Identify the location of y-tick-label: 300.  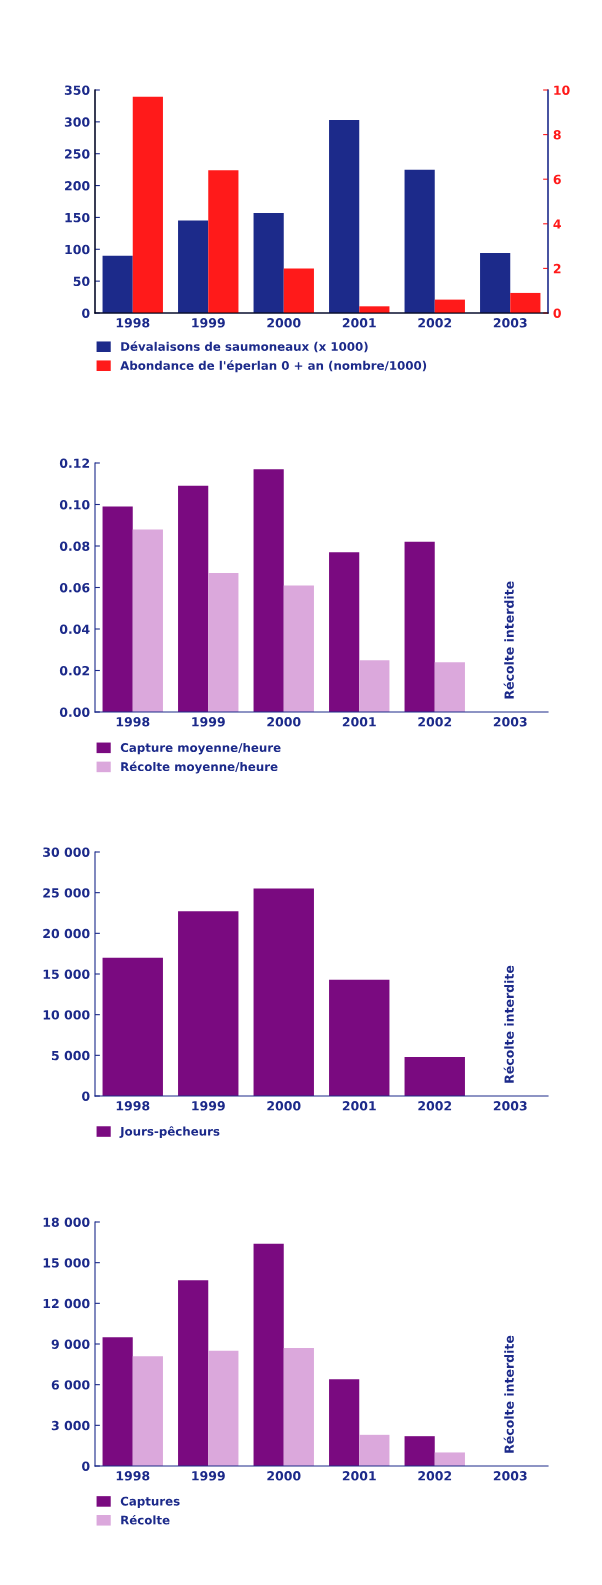
(77, 122).